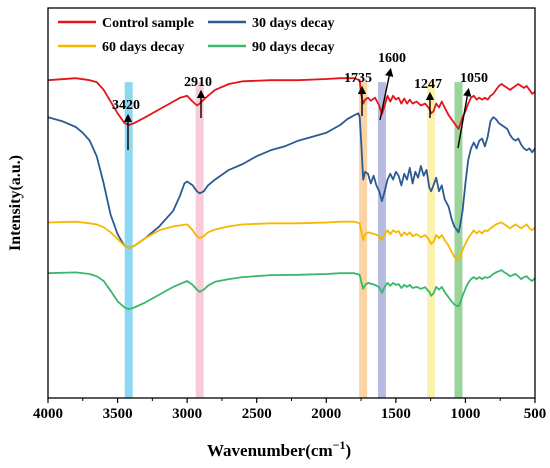 This screenshot has width=550, height=468. I want to click on x-tick-label-2000: 2000, so click(326, 414).